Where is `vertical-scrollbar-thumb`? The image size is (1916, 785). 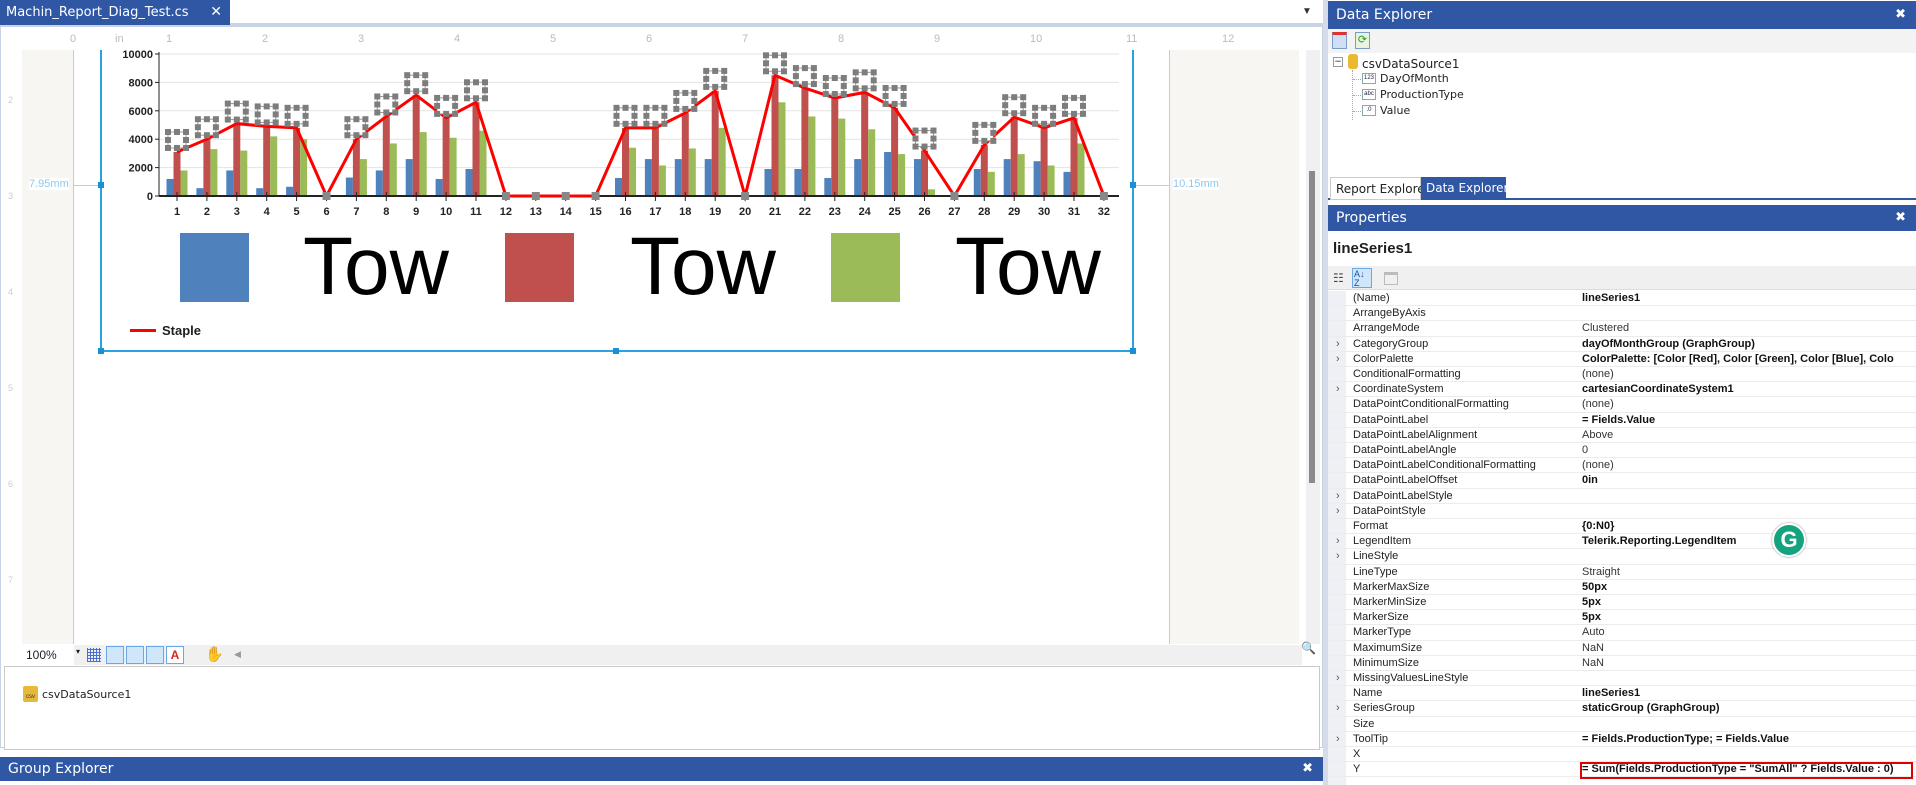
vertical-scrollbar-thumb is located at coordinates (1312, 327).